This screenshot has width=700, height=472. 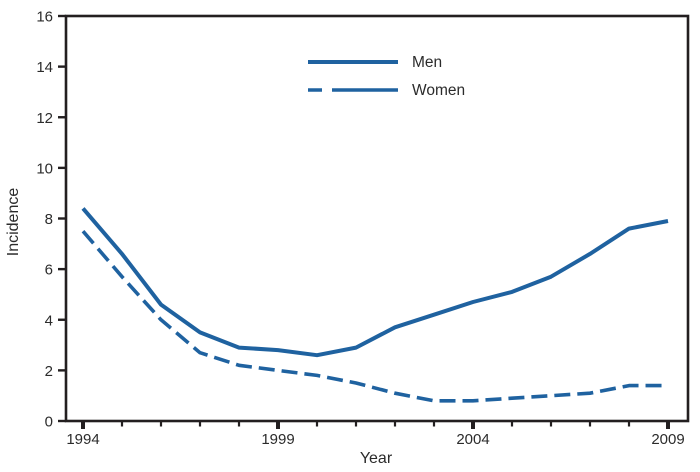 I want to click on y-axis-ticks: 0 2 4 6 8 10 12 14 16, so click(x=51, y=220).